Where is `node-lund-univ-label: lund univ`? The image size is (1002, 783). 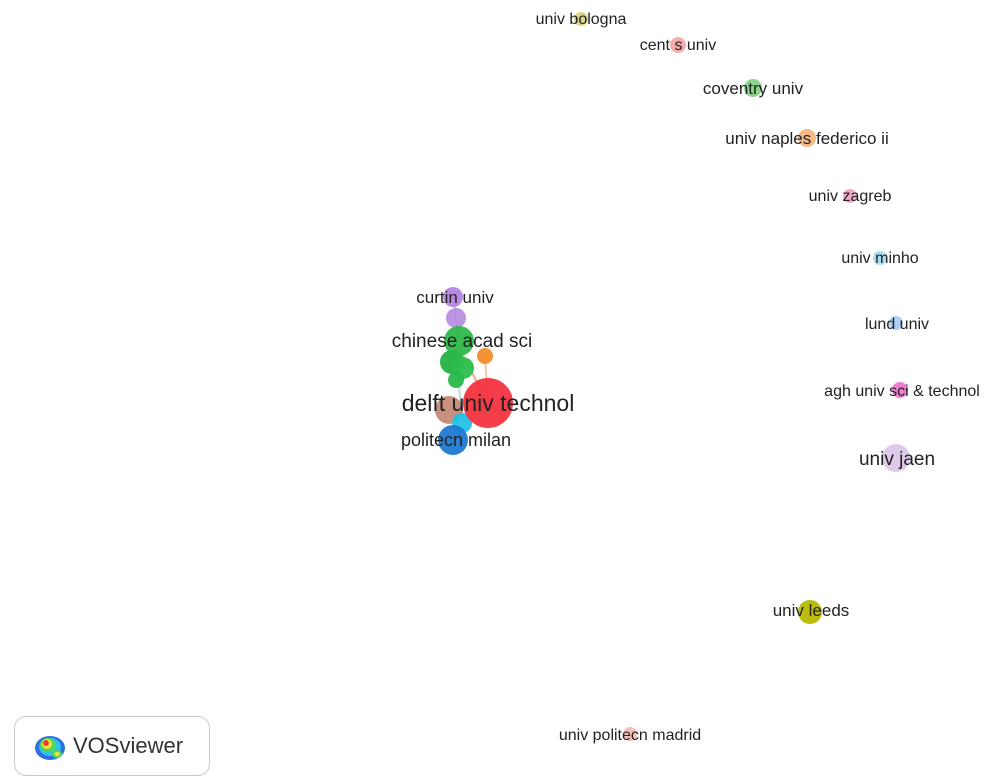 node-lund-univ-label: lund univ is located at coordinates (897, 324).